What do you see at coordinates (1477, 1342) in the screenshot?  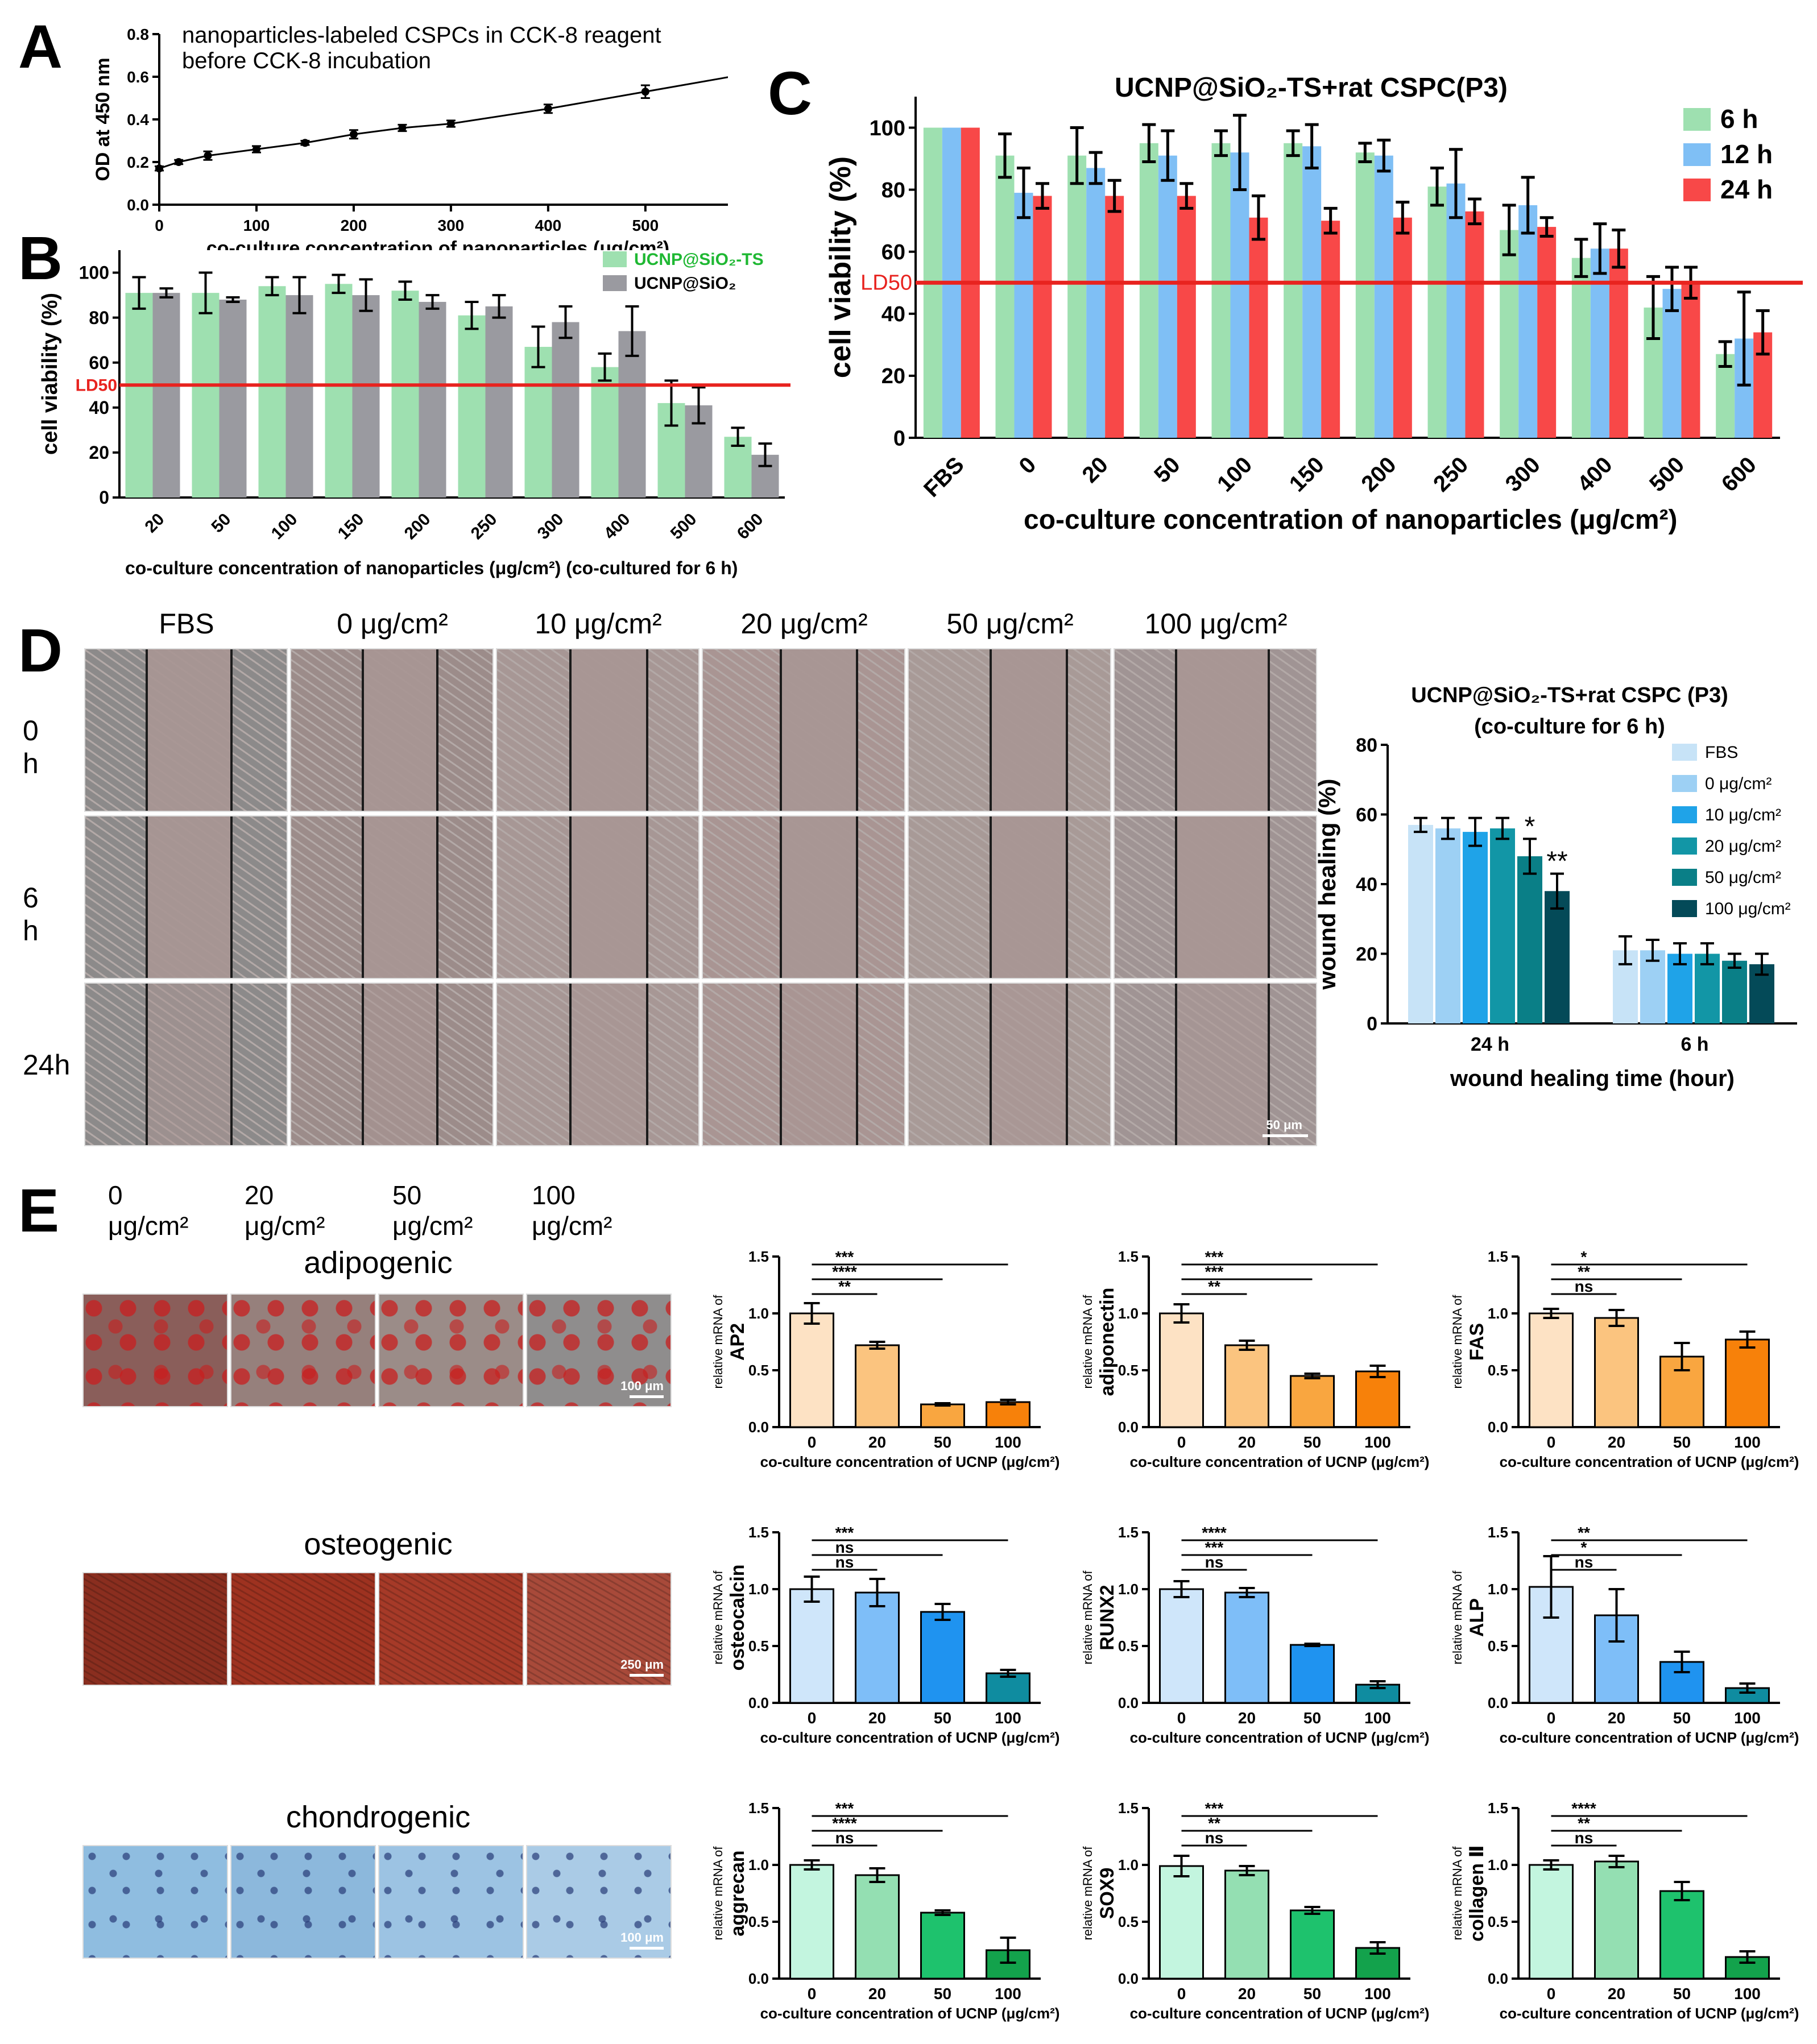 I see `y-axis-title-gene: FAS` at bounding box center [1477, 1342].